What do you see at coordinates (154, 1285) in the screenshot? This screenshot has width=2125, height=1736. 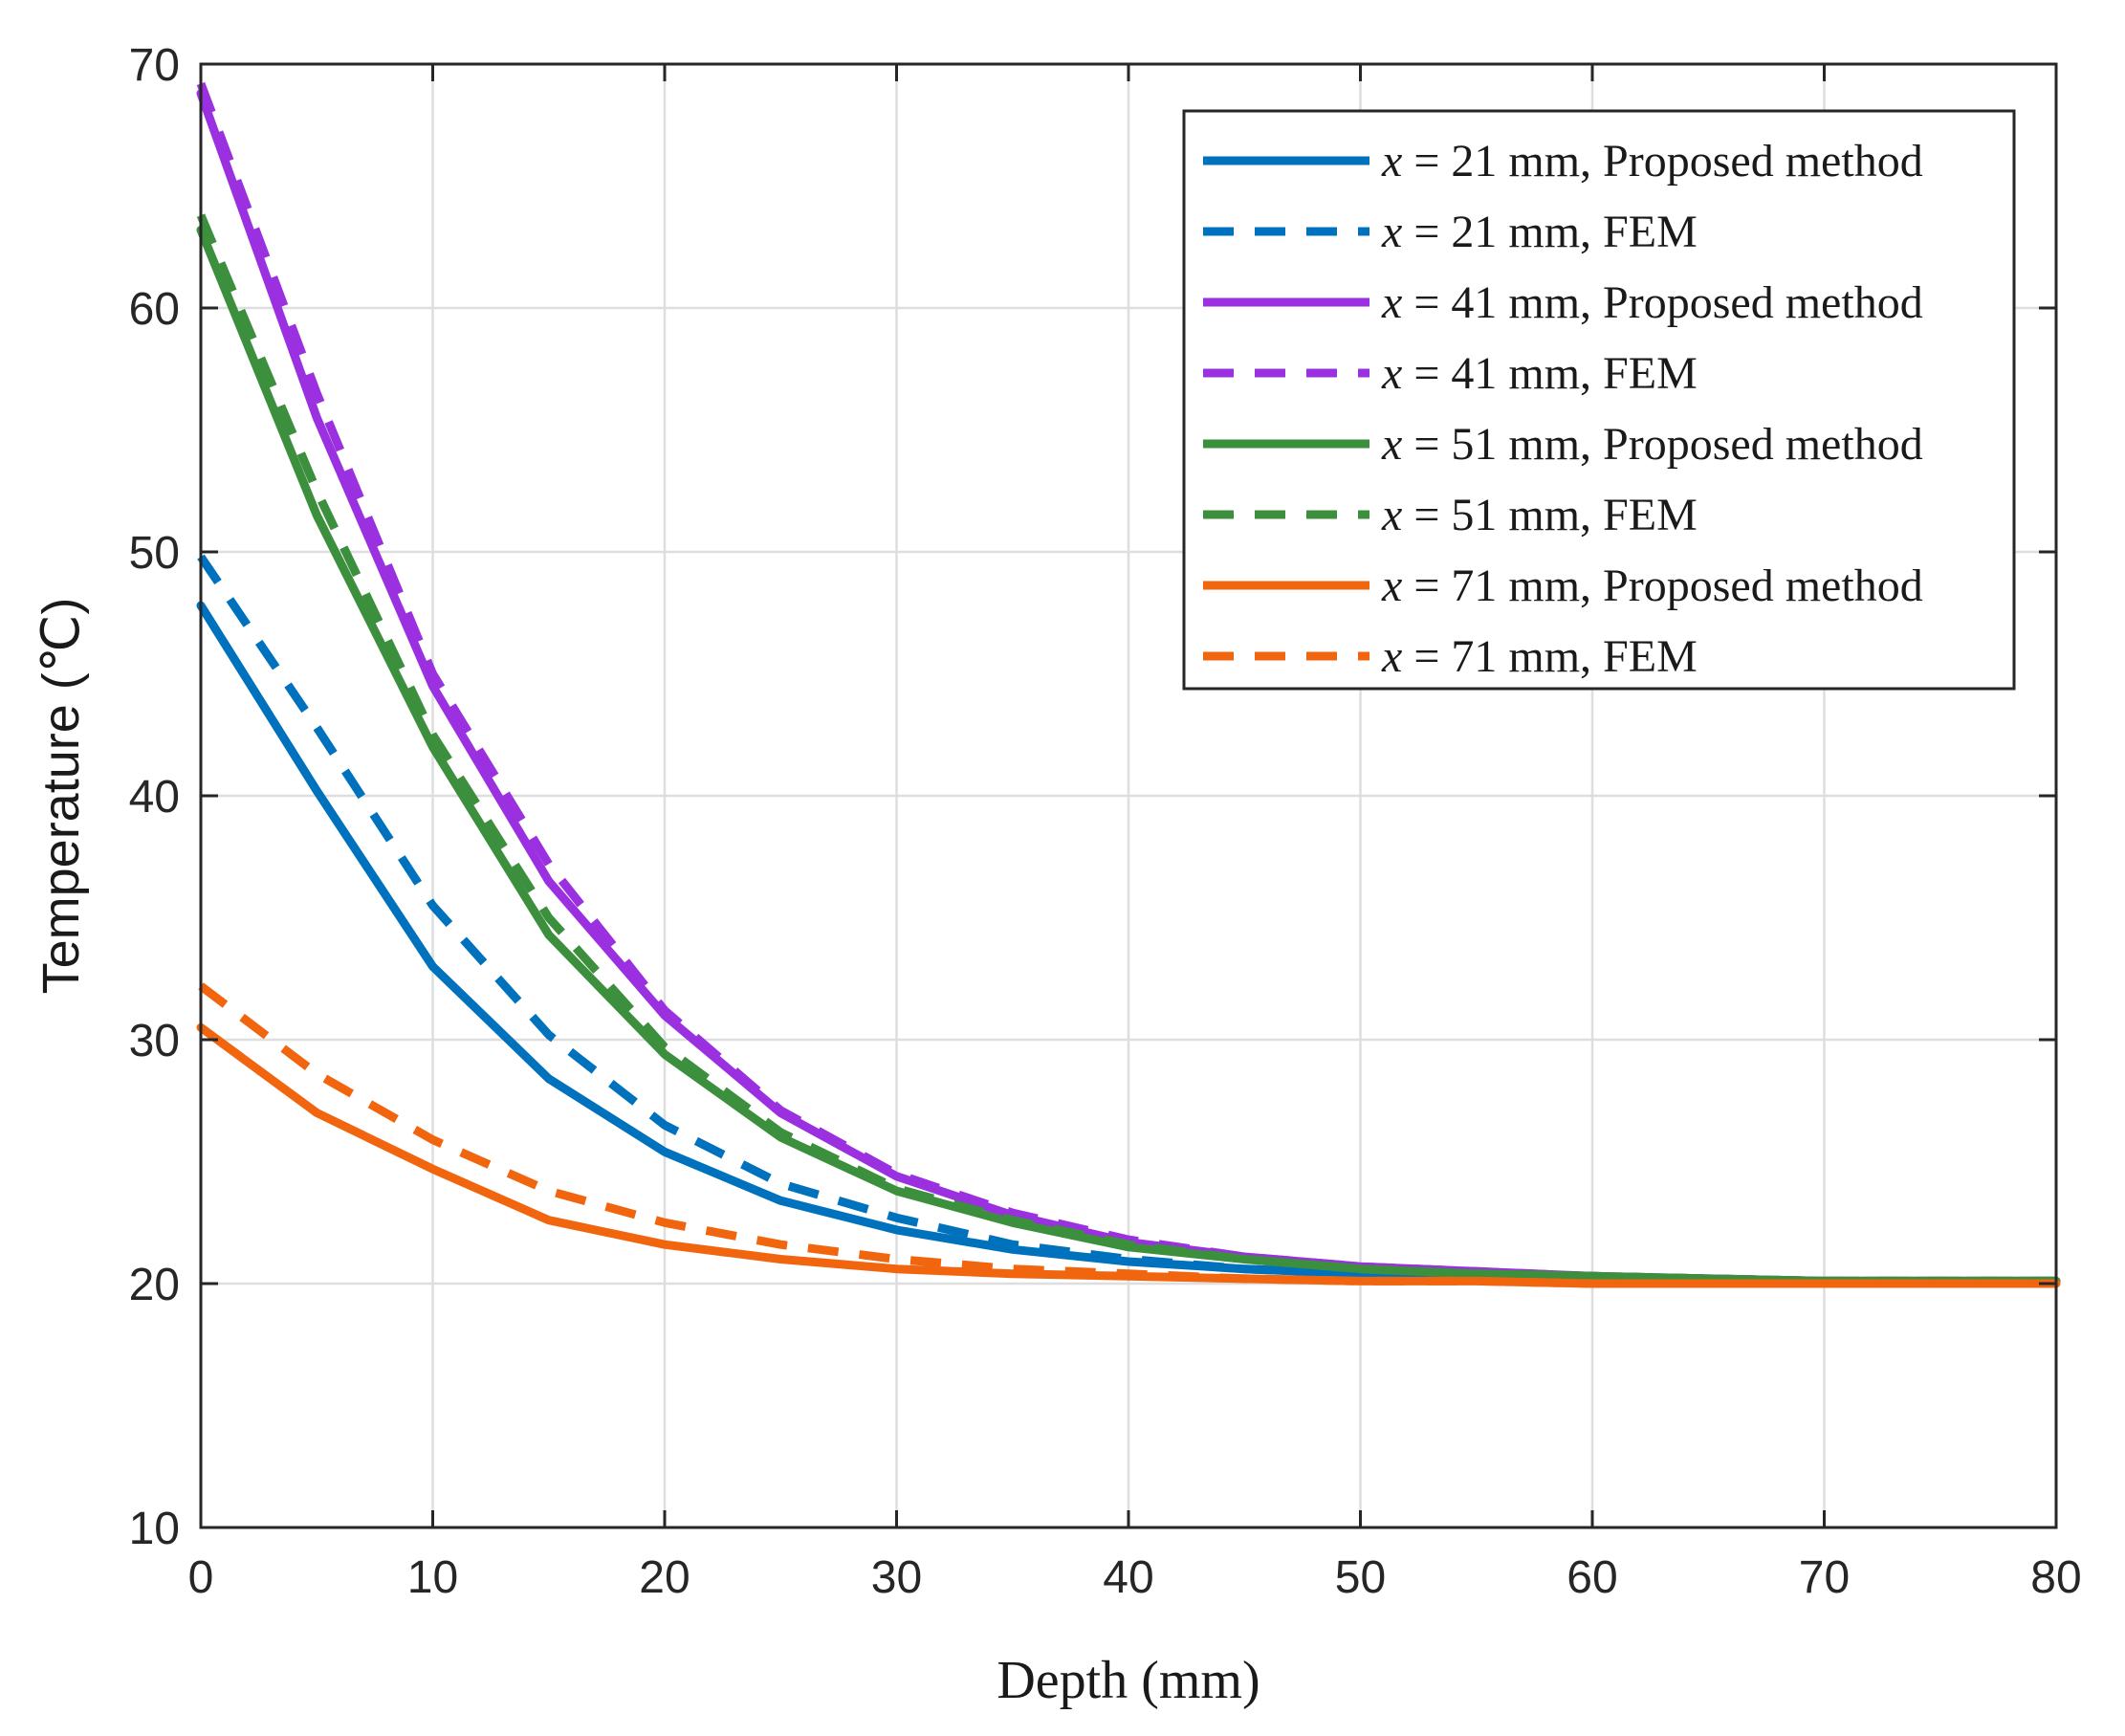 I see `y-tick-label: 20` at bounding box center [154, 1285].